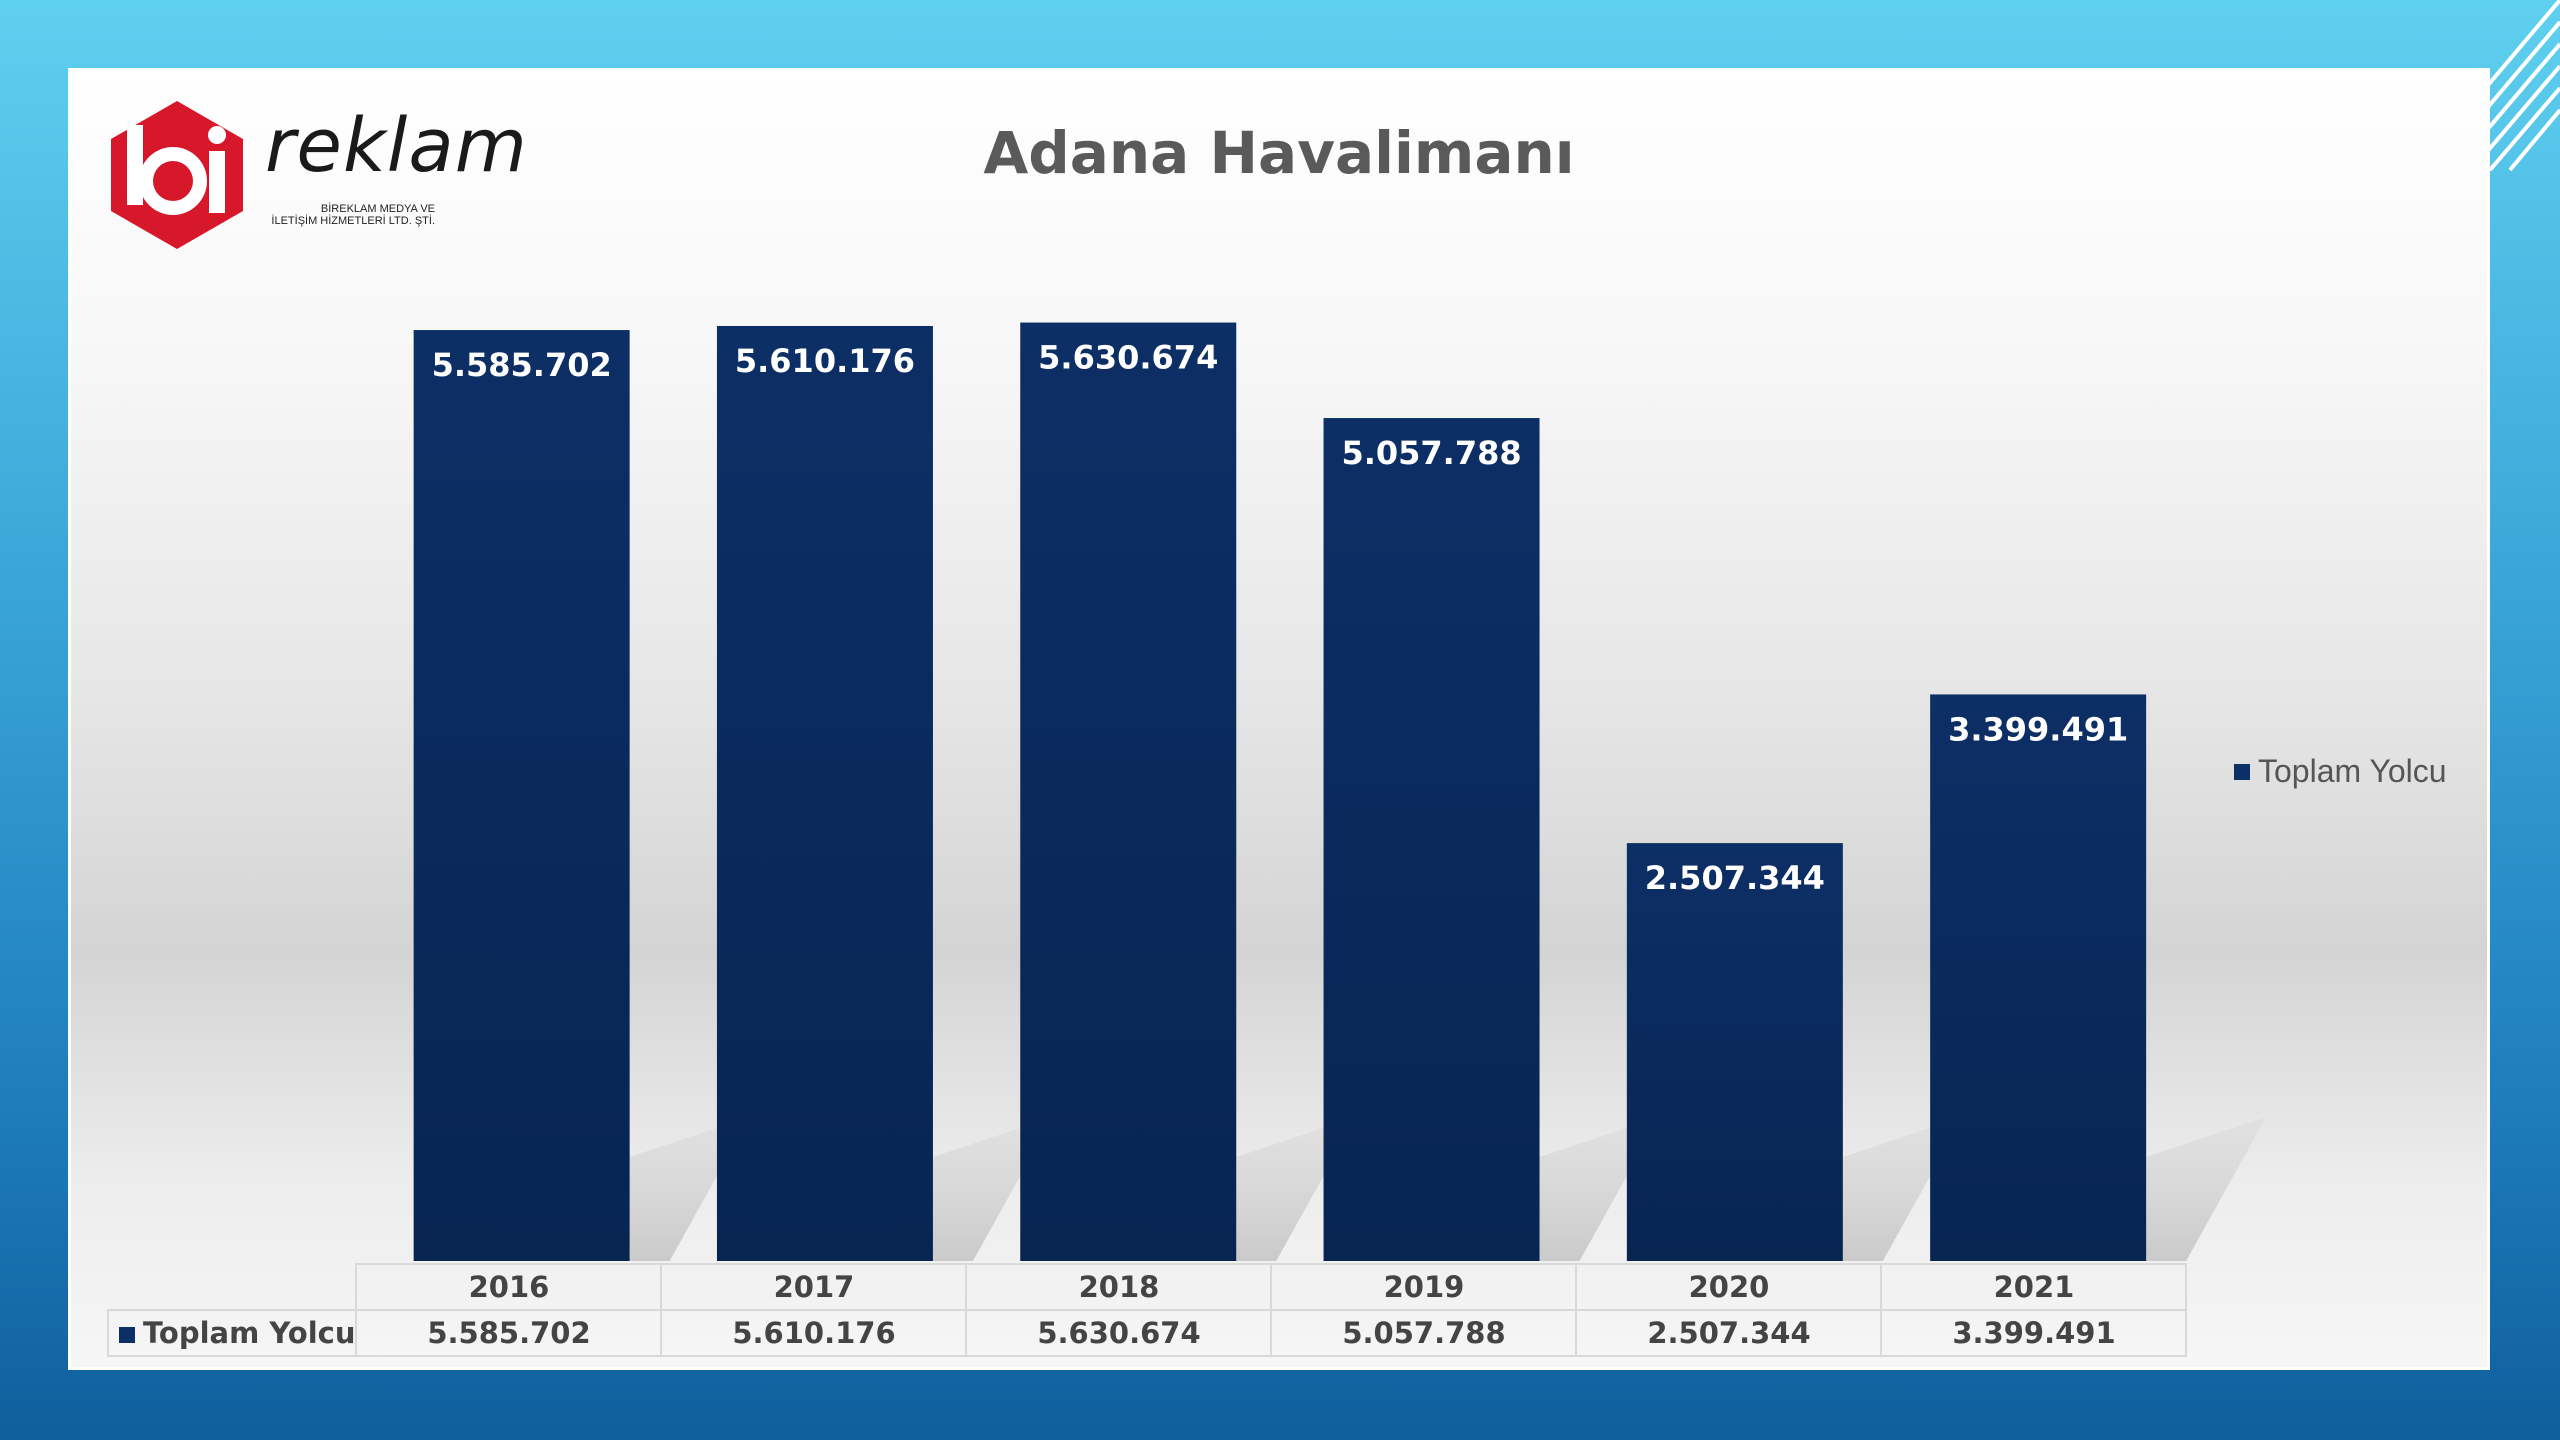 The image size is (2560, 1440). I want to click on bar-2018, so click(1128, 791).